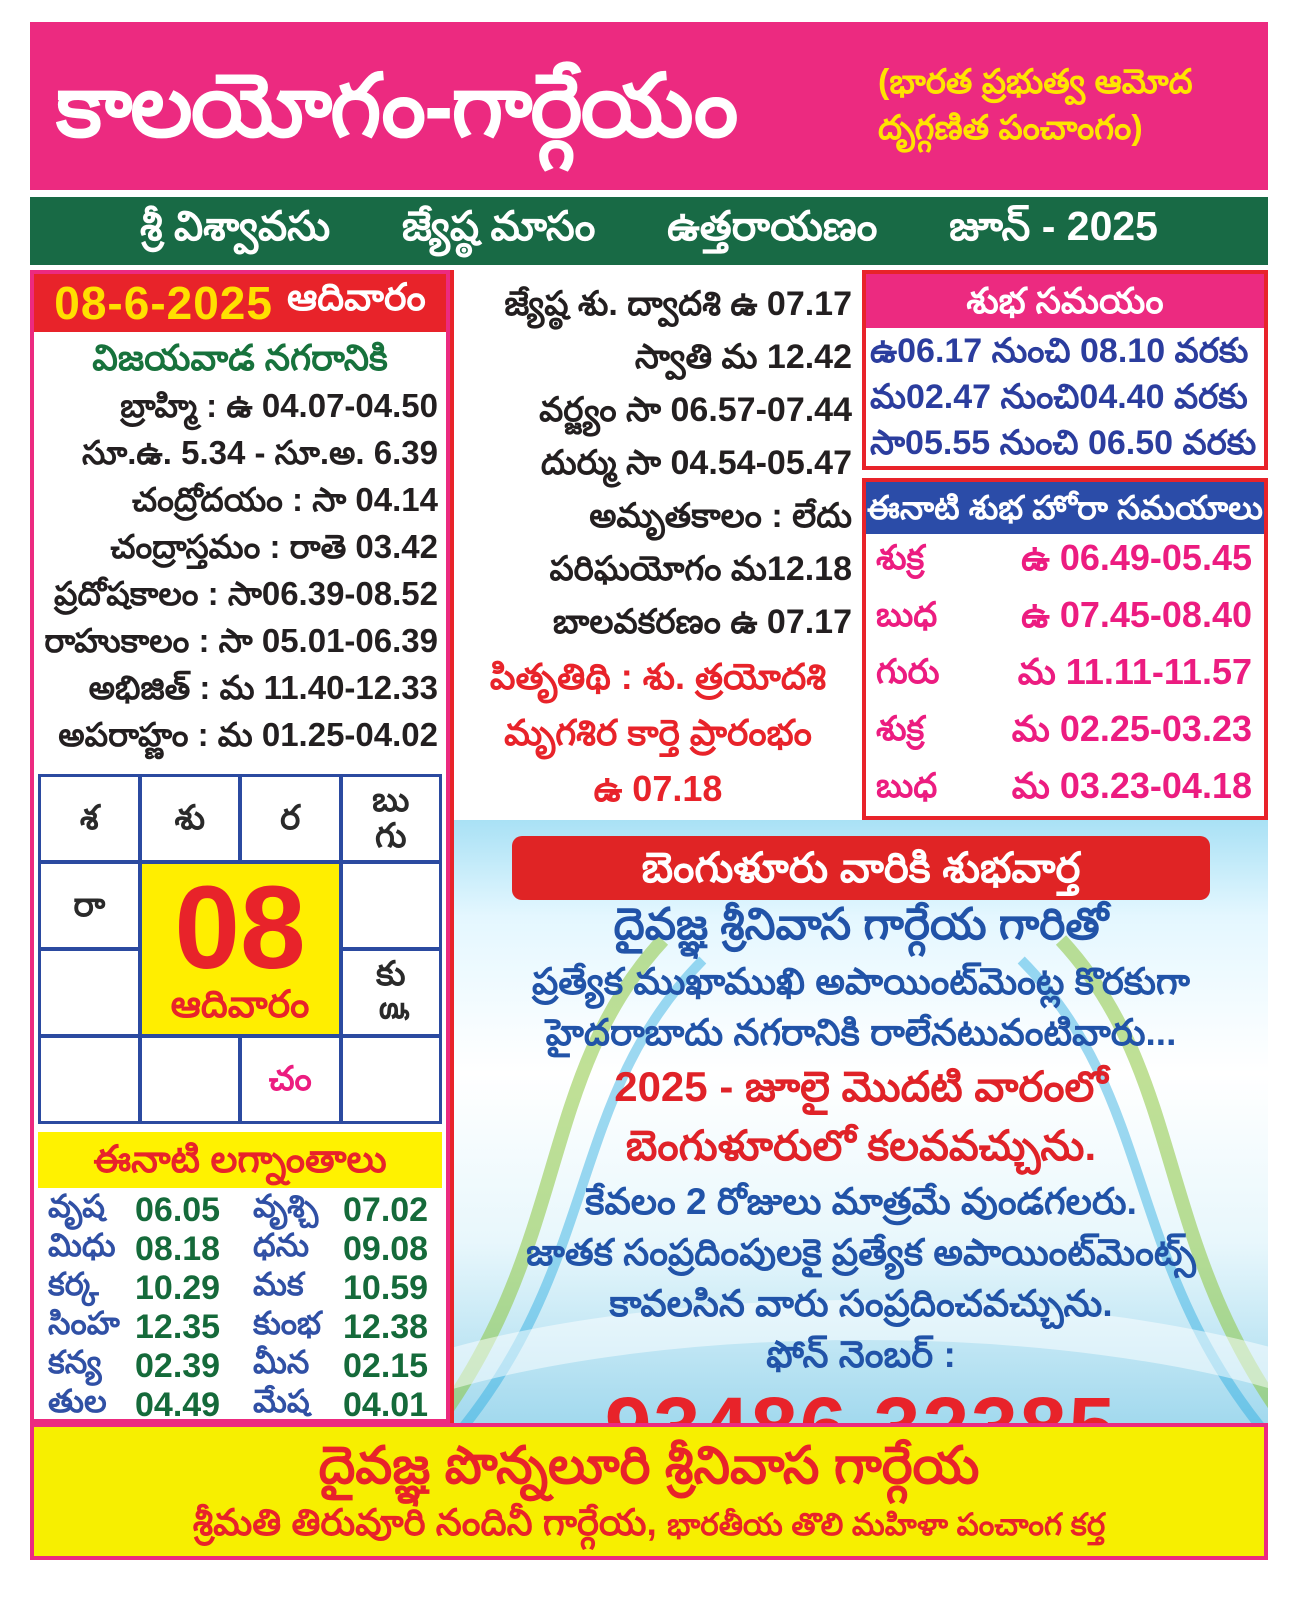 This screenshot has height=1600, width=1298. I want to click on lagna-name: కన్య, so click(75, 1362).